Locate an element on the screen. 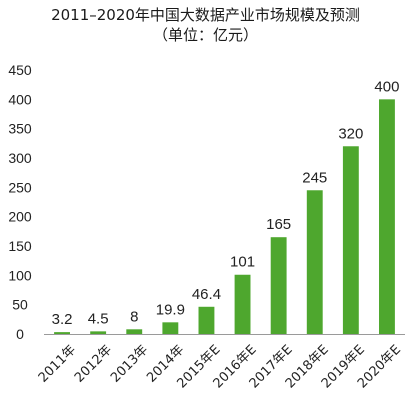 This screenshot has width=411, height=408. data-label: 4.5 is located at coordinates (98, 318).